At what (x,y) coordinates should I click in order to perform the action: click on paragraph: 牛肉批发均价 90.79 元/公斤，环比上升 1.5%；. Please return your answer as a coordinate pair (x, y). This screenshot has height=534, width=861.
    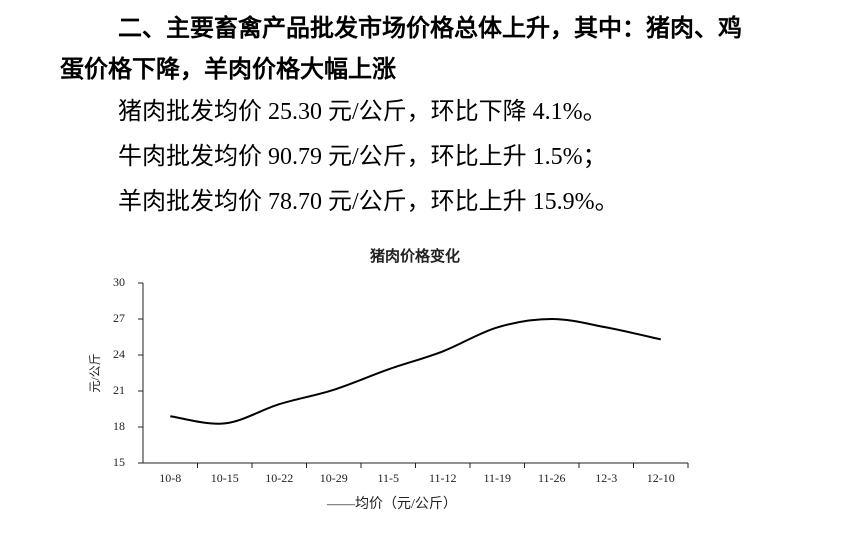
    Looking at the image, I should click on (362, 157).